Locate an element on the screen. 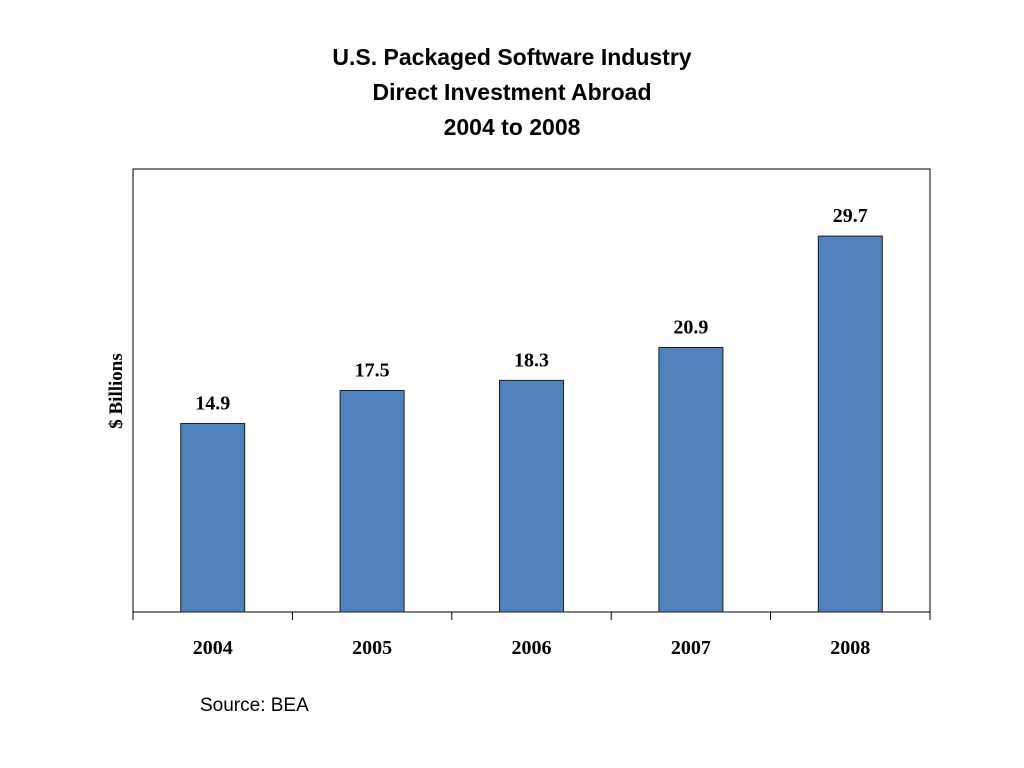 This screenshot has height=768, width=1024. x-tick-label-2007: 2007 is located at coordinates (691, 648).